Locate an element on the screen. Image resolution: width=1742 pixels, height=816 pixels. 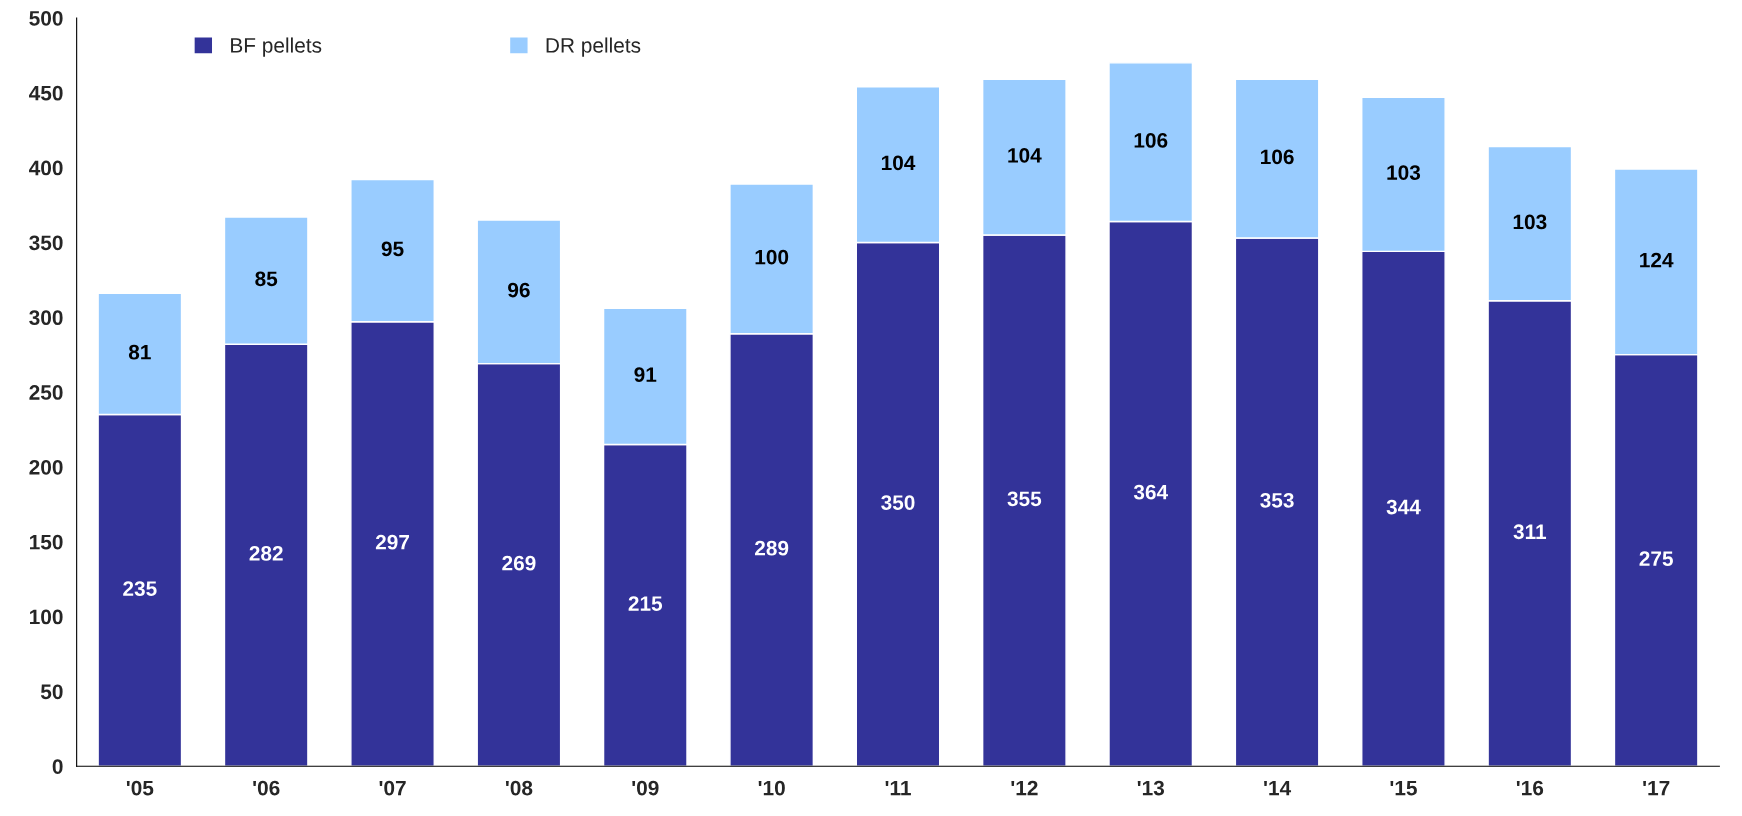
data-label: 355 is located at coordinates (1024, 499).